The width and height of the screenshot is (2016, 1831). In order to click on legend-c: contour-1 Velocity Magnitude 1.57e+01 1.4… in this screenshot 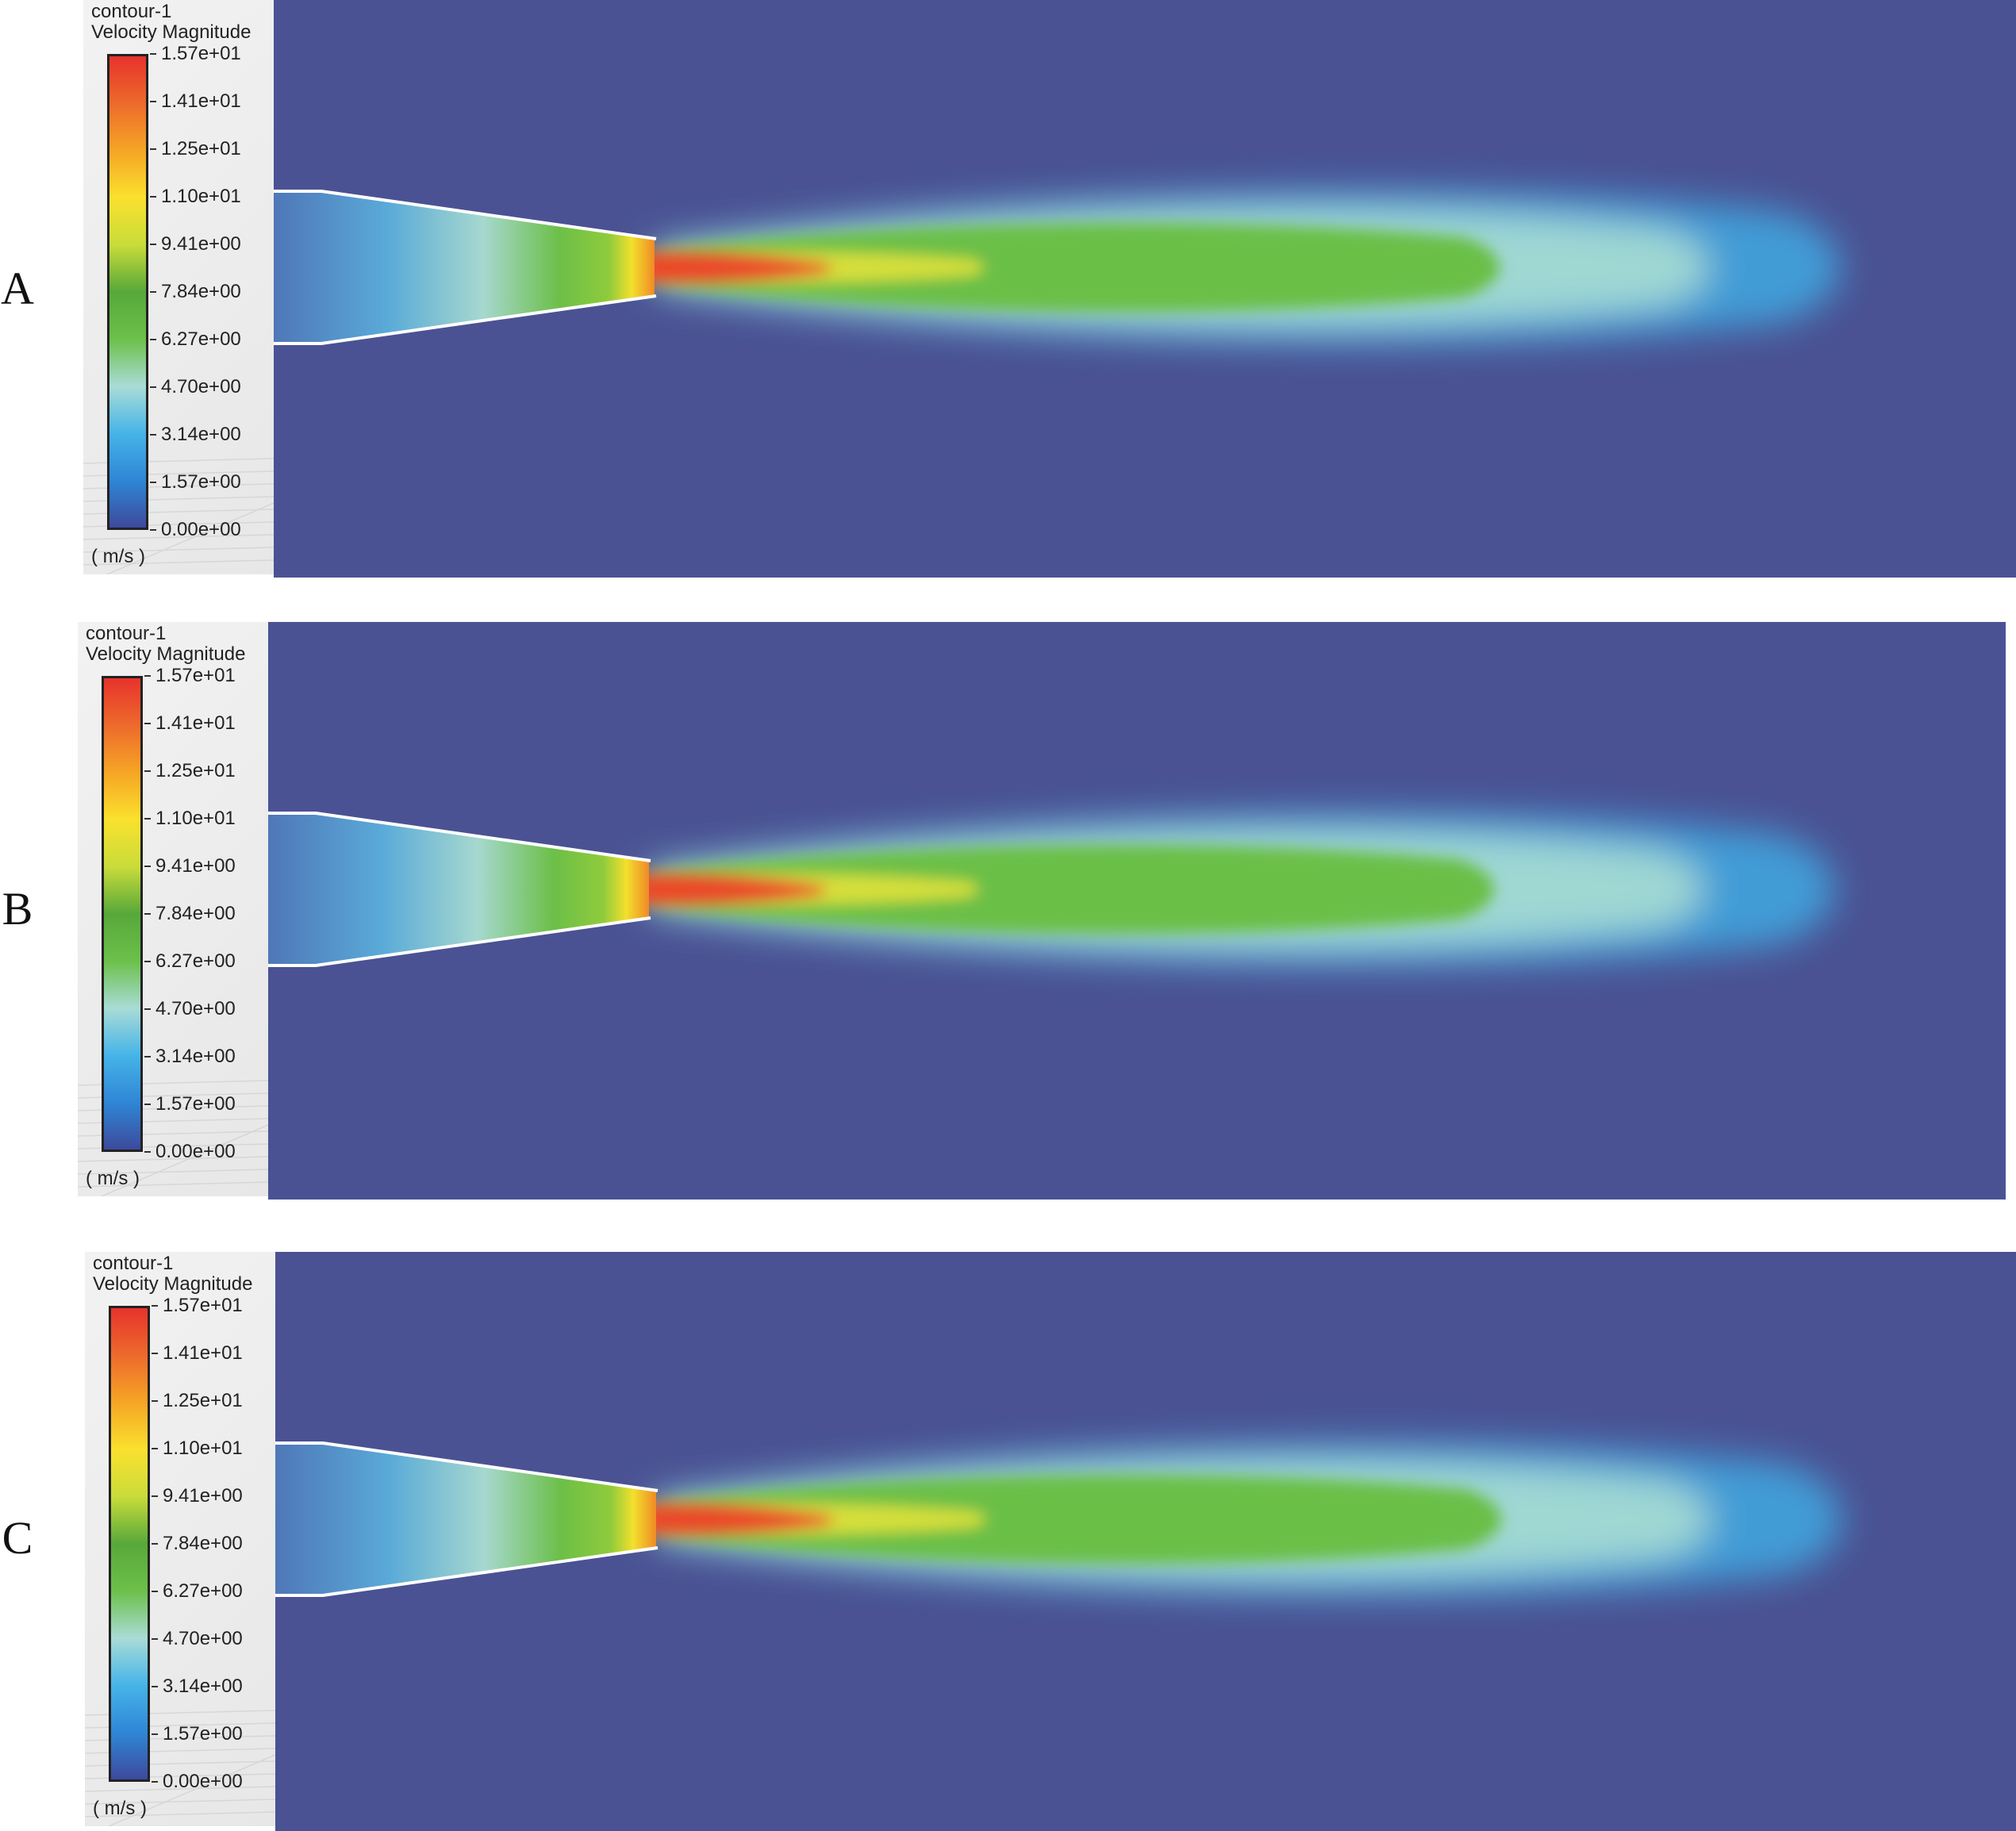, I will do `click(180, 1539)`.